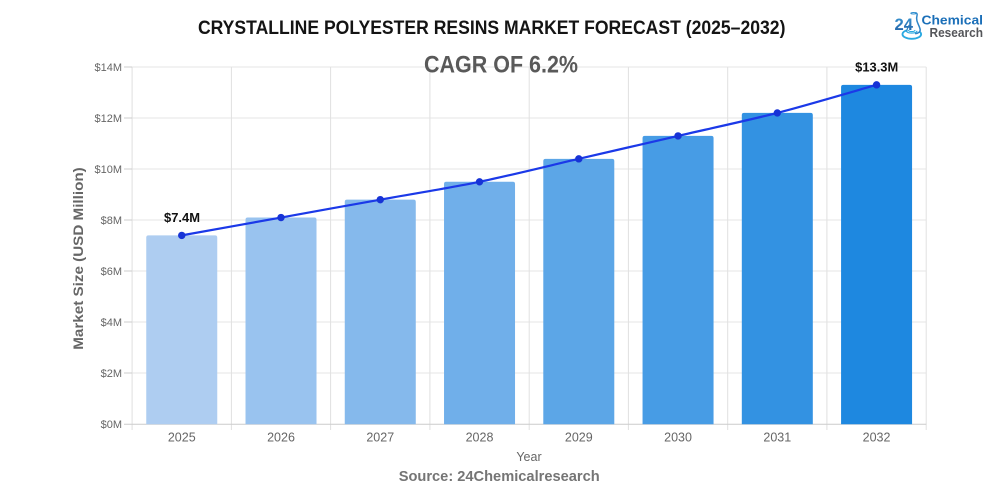 This screenshot has width=1000, height=500. Describe the element at coordinates (380, 438) in the screenshot. I see `svg-text: 2027` at that location.